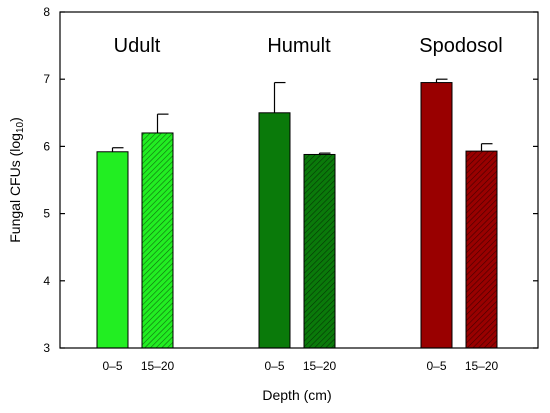 The height and width of the screenshot is (413, 550). Describe the element at coordinates (46, 146) in the screenshot. I see `y-tick-label: 6` at that location.